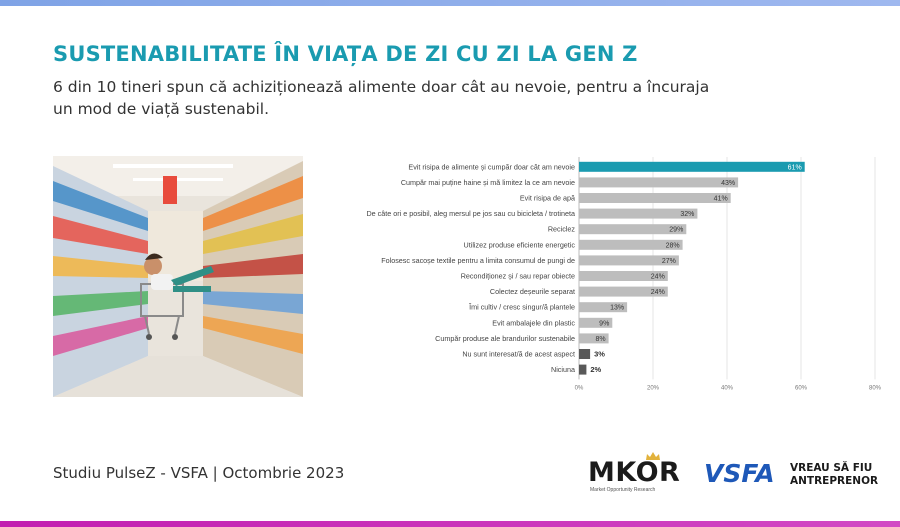 This screenshot has height=527, width=900. Describe the element at coordinates (595, 369) in the screenshot. I see `value-label: 2%` at that location.